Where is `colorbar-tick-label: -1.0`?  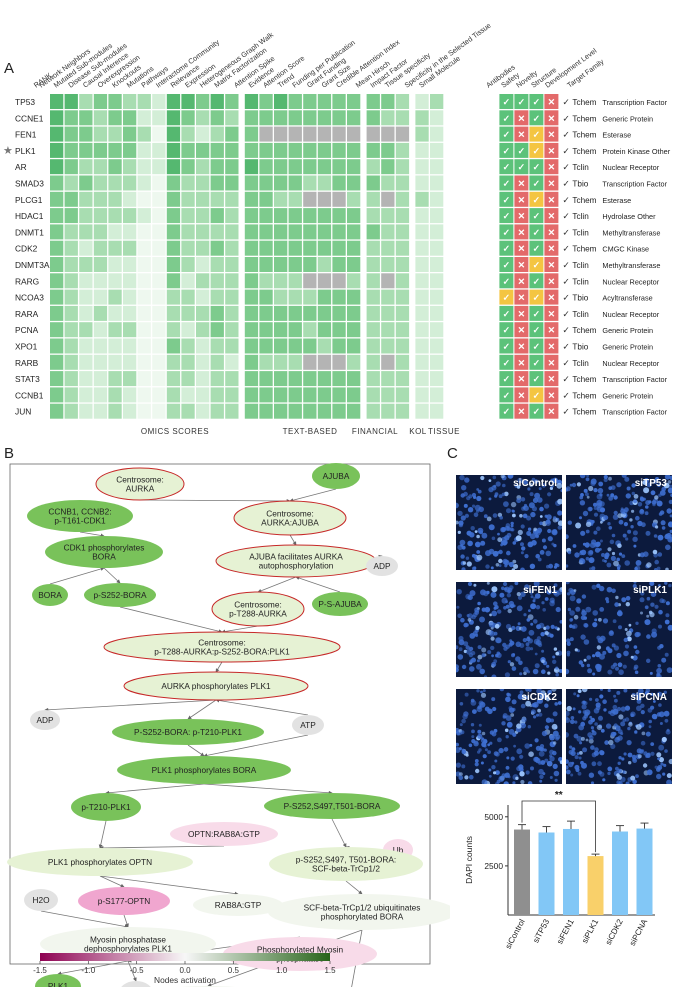
colorbar-tick-label: -1.0 is located at coordinates (88, 970).